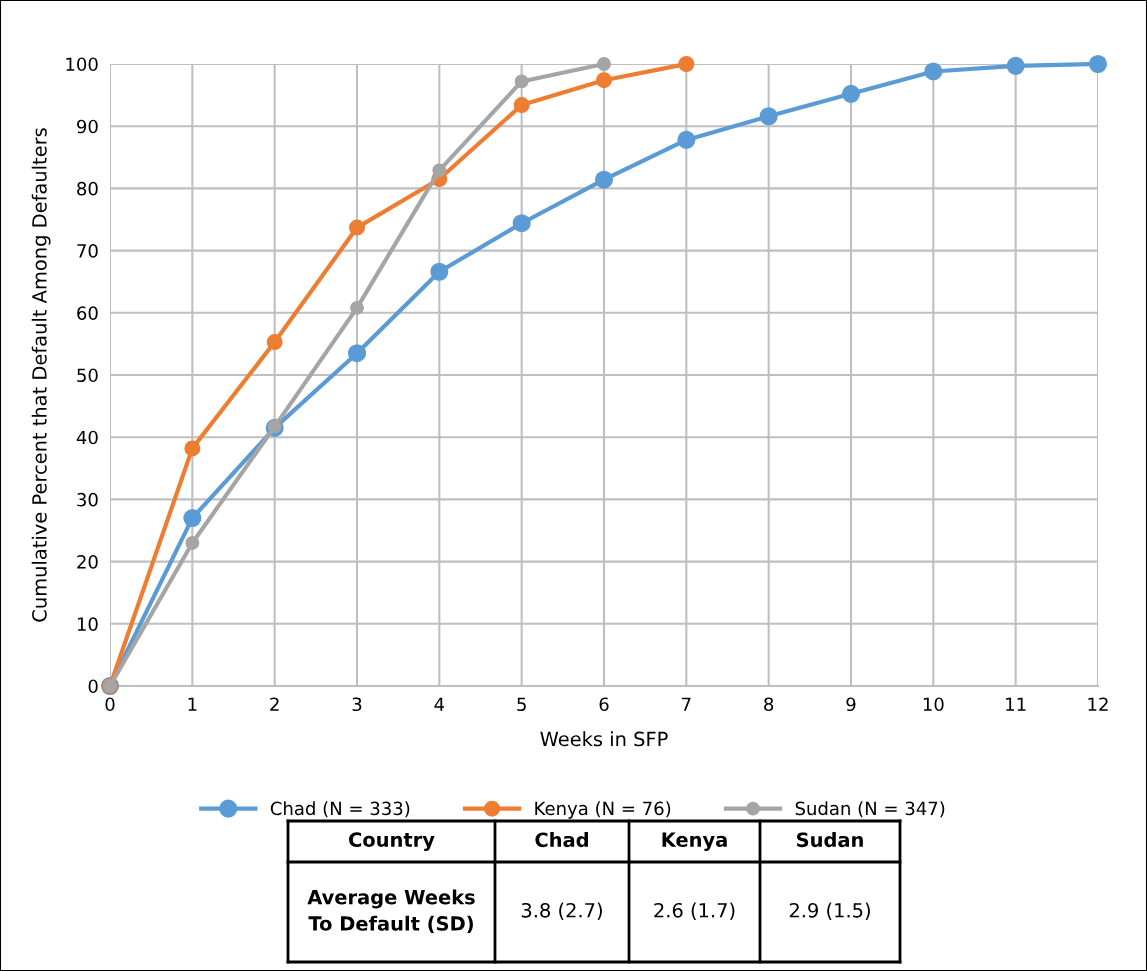 The image size is (1147, 971). Describe the element at coordinates (851, 704) in the screenshot. I see `x-tick-label: 9` at that location.